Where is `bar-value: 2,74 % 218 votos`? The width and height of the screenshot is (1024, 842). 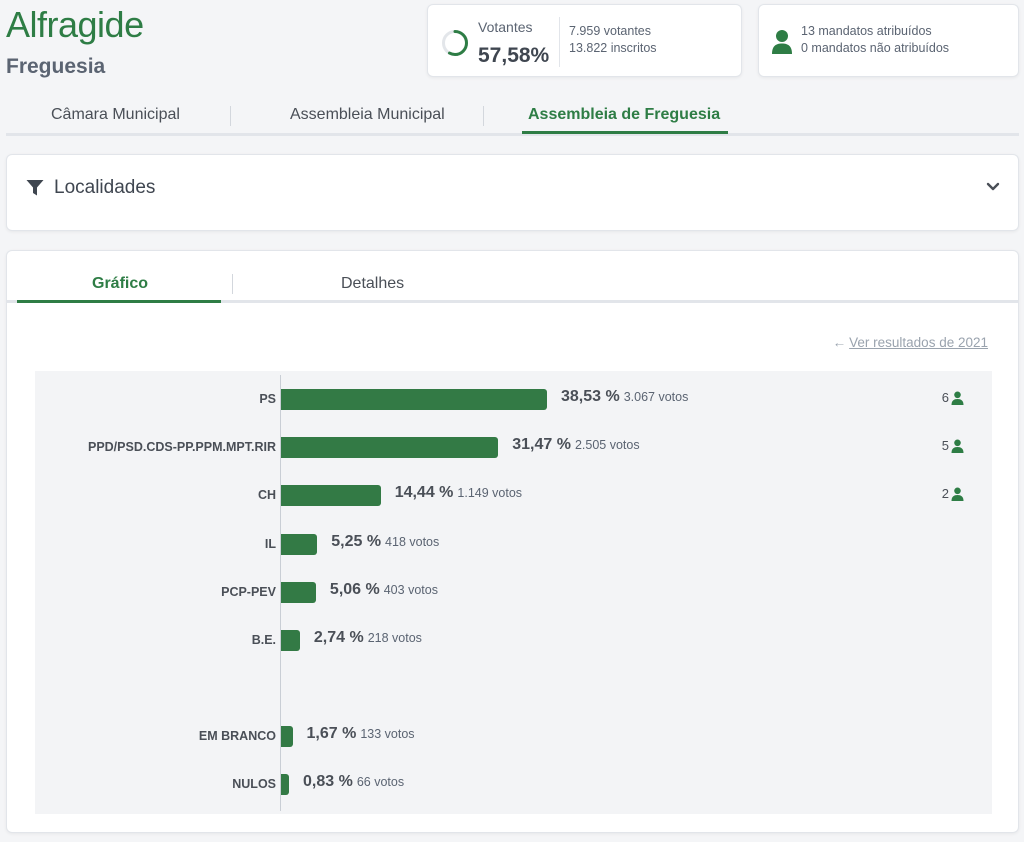 bar-value: 2,74 % 218 votos is located at coordinates (368, 638).